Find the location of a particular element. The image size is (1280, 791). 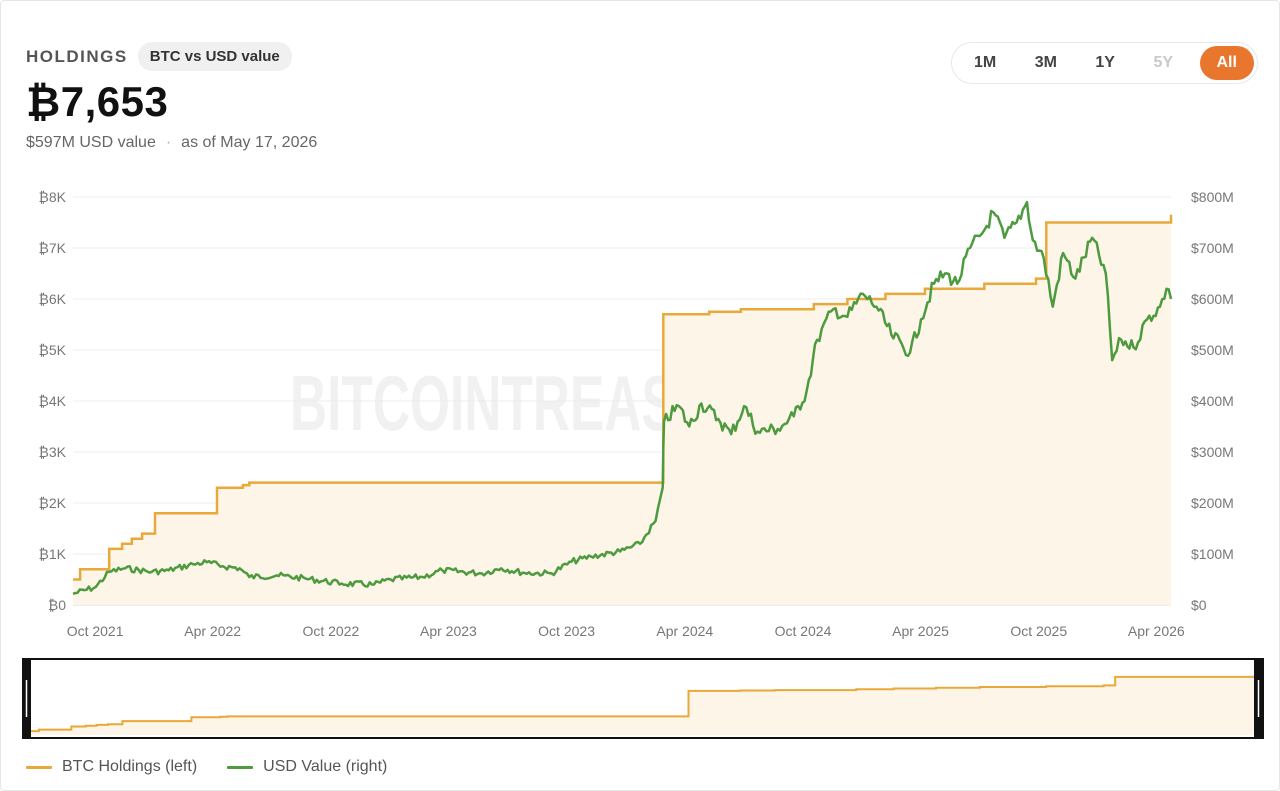

legend-swatch-btc is located at coordinates (39, 767).